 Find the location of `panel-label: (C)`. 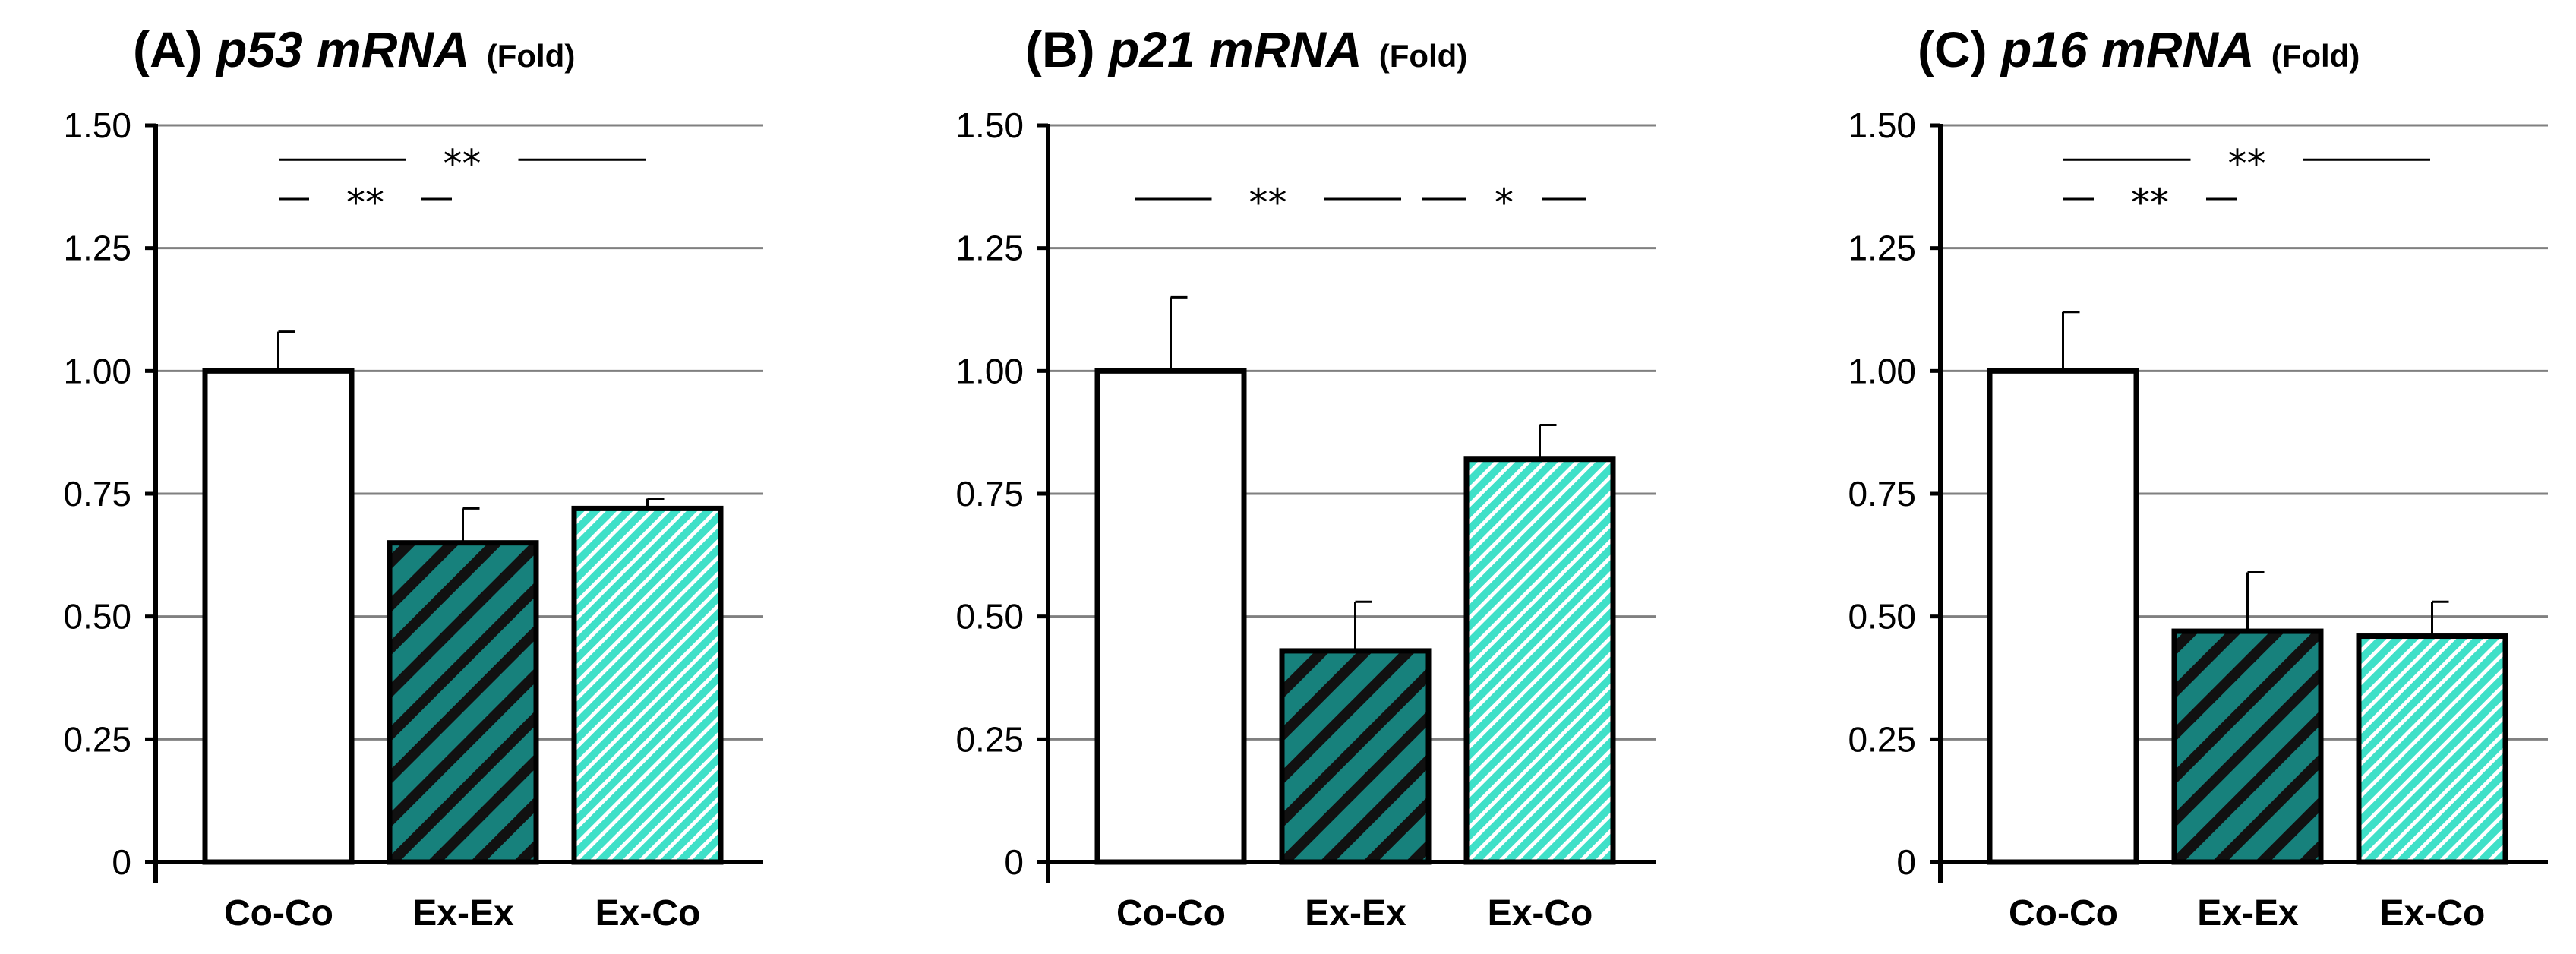

panel-label: (C) is located at coordinates (1959, 49).